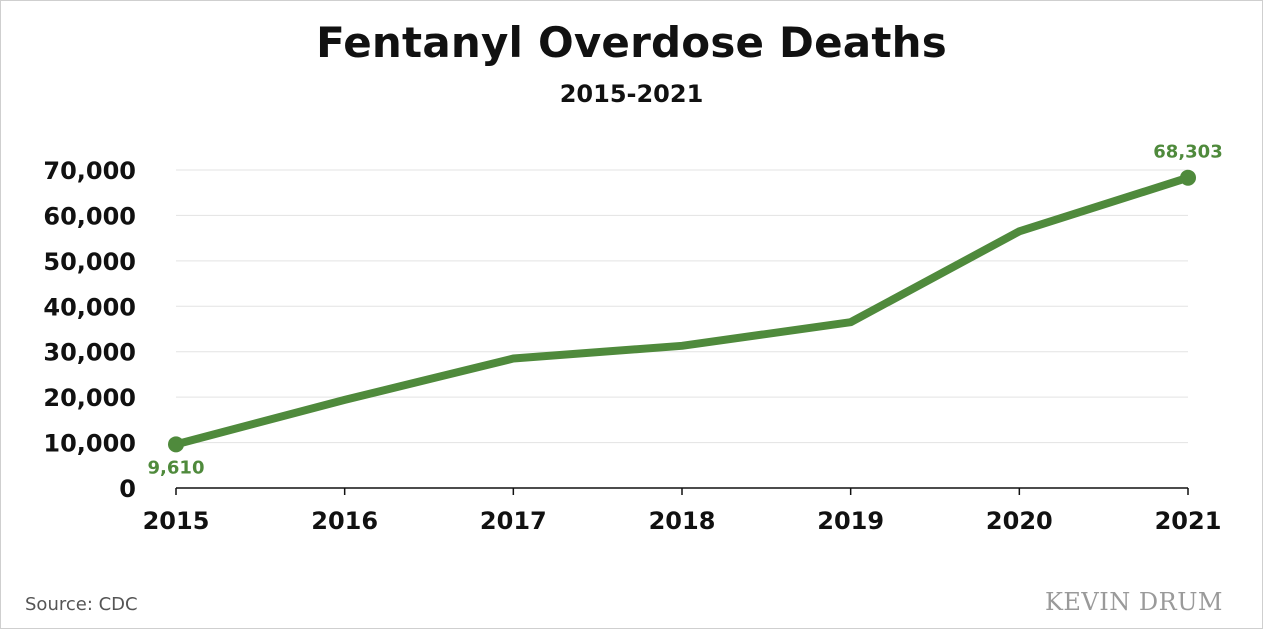 Image resolution: width=1263 pixels, height=629 pixels. I want to click on chart-title: Fentanyl Overdose Deaths, so click(631, 42).